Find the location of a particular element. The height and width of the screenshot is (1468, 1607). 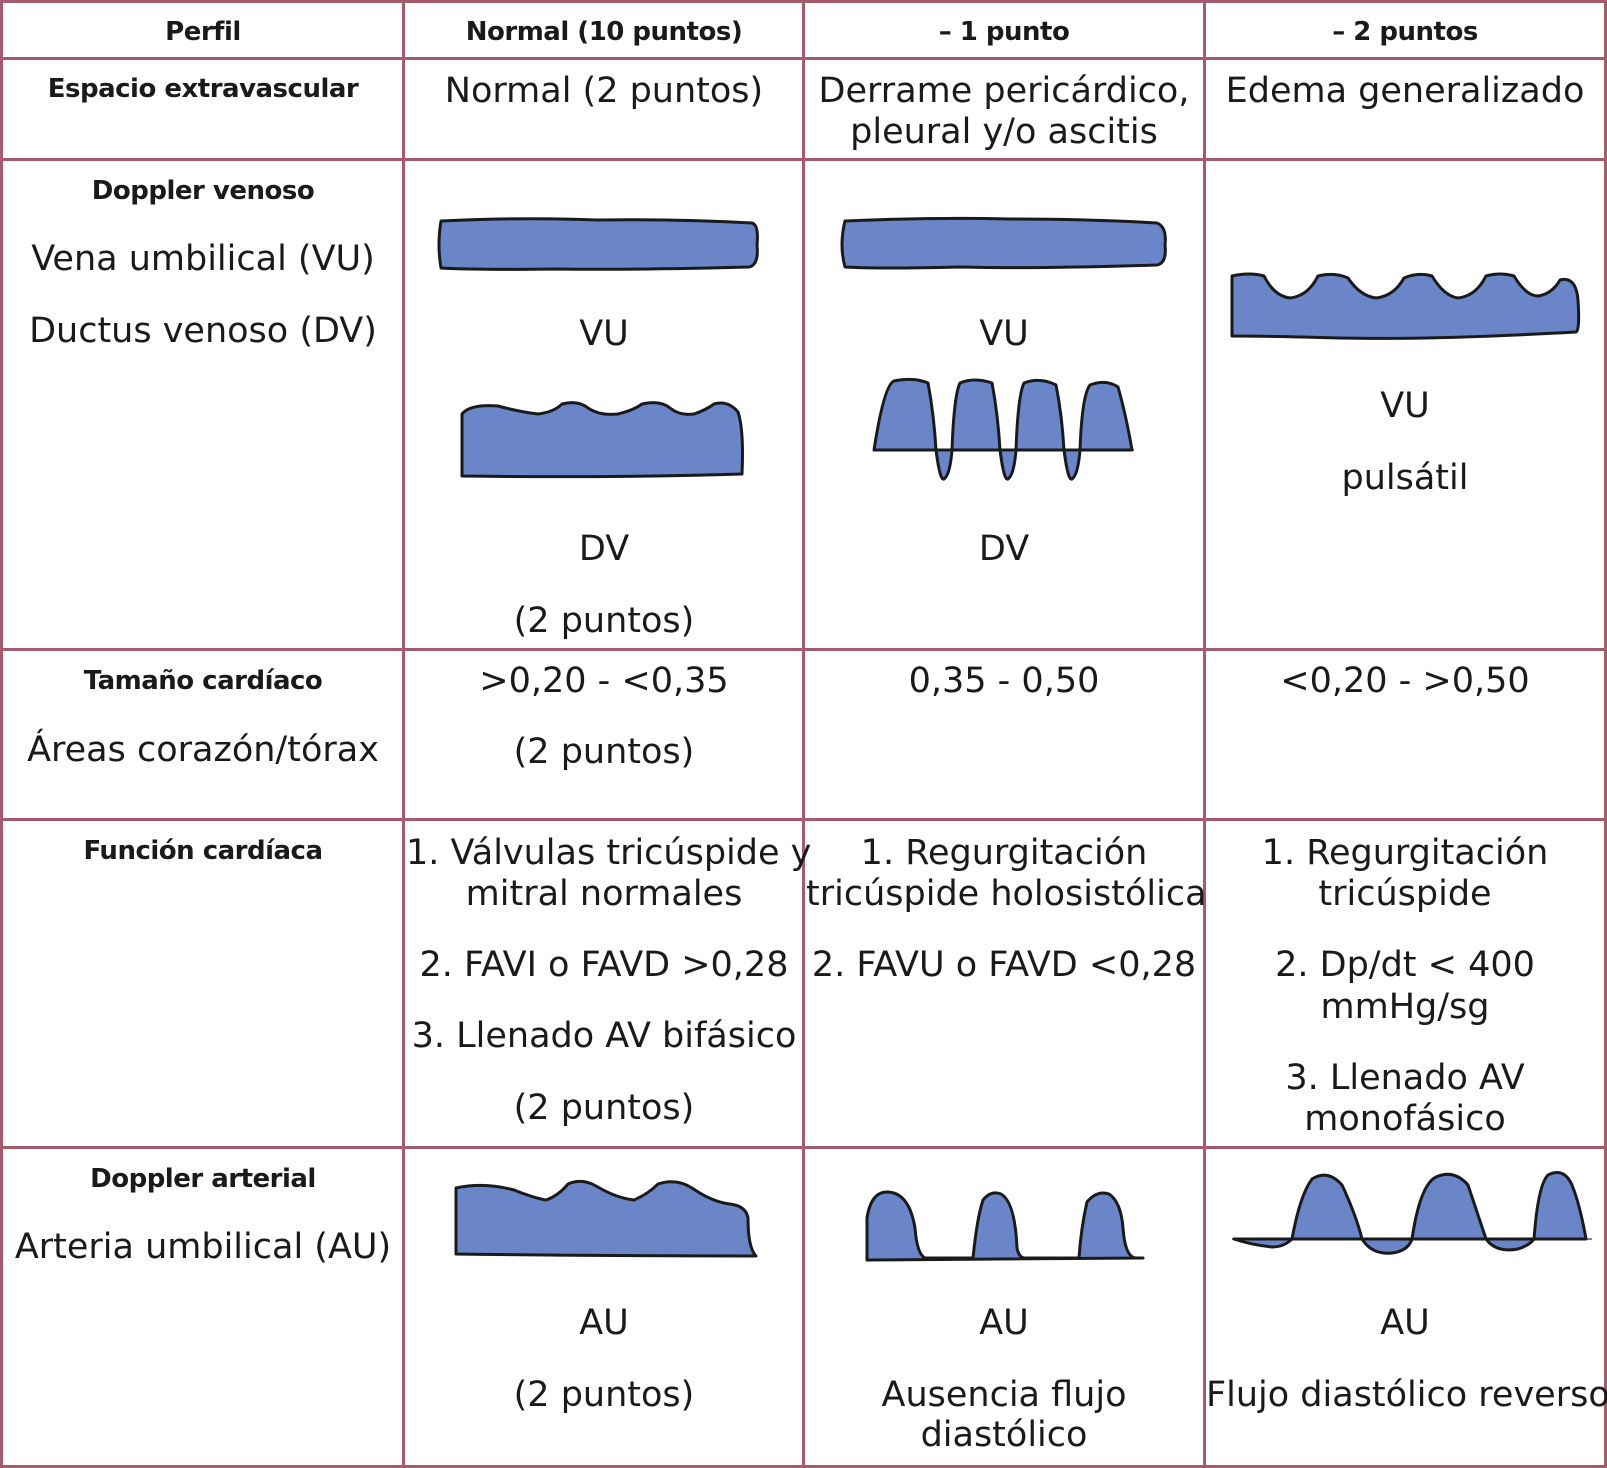

header-minus-2: – 2 puntos is located at coordinates (1405, 32).